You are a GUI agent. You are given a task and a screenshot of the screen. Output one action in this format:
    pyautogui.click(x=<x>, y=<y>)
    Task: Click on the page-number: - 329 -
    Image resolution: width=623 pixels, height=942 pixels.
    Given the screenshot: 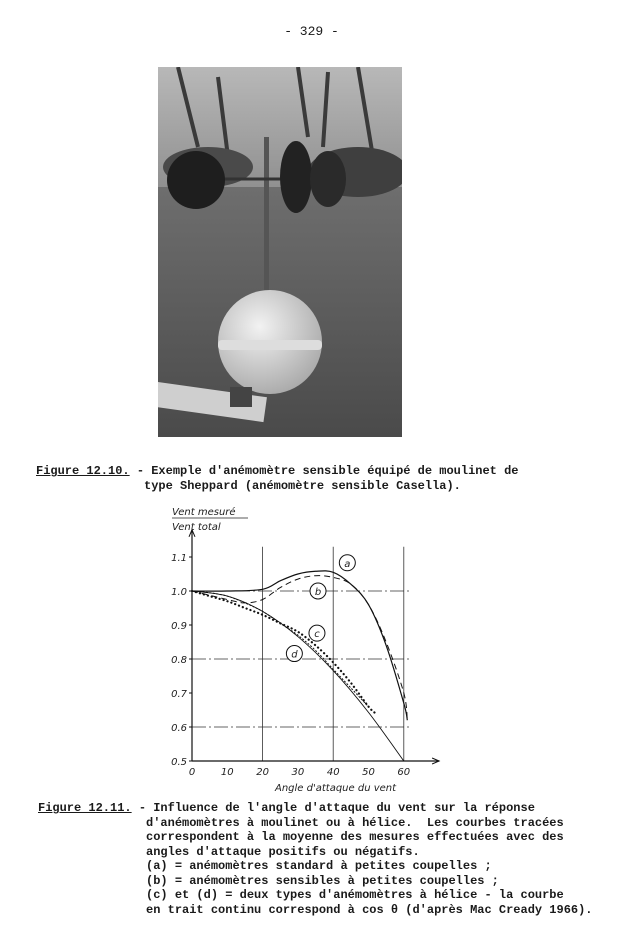 What is the action you would take?
    pyautogui.click(x=311, y=31)
    